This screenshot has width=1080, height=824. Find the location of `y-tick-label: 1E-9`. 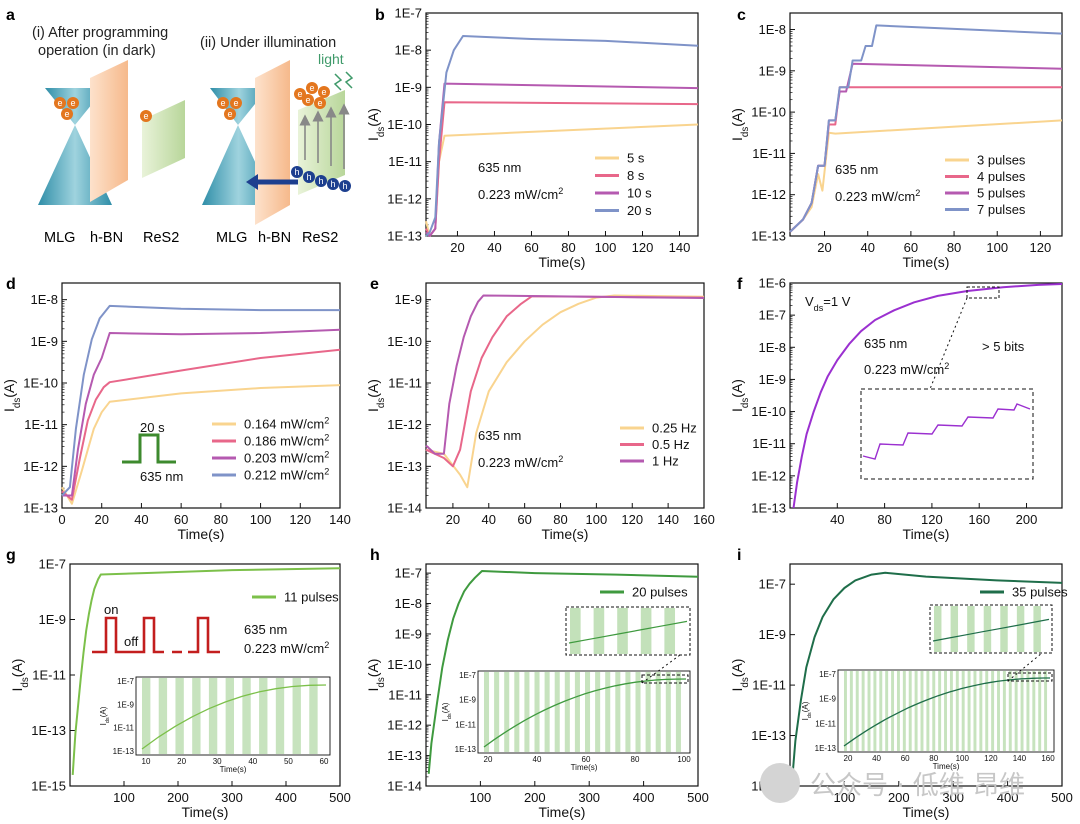

y-tick-label: 1E-9 is located at coordinates (408, 633).